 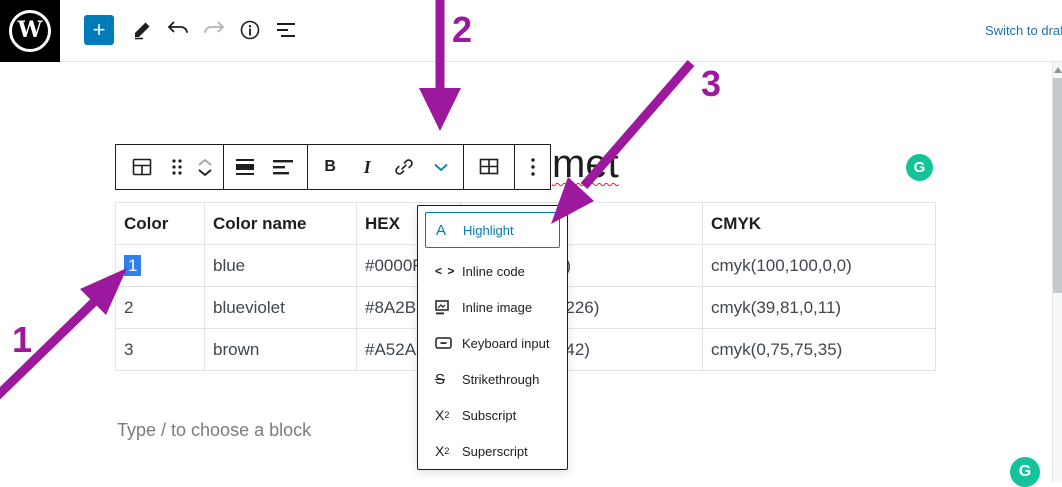 What do you see at coordinates (448, 343) in the screenshot?
I see `keyboard-input-icon` at bounding box center [448, 343].